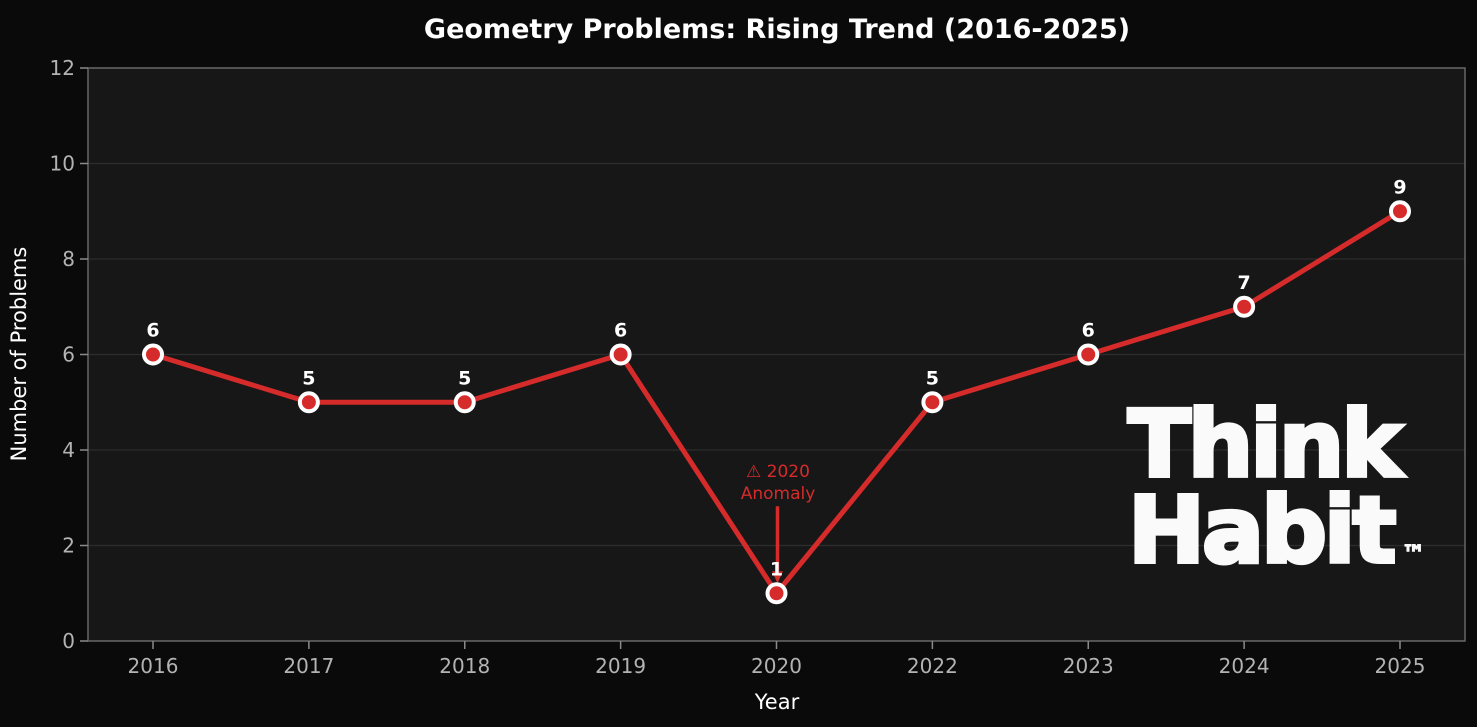 The width and height of the screenshot is (1477, 727). What do you see at coordinates (1400, 666) in the screenshot?
I see `x-tick-label-2025: 2025` at bounding box center [1400, 666].